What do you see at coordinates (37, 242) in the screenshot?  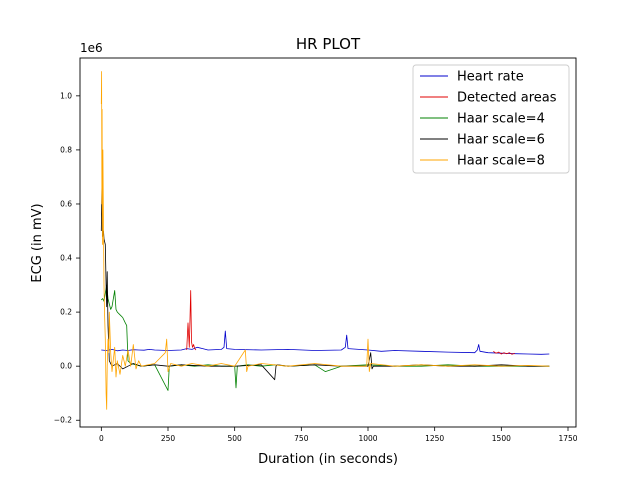 I see `y-axis-label: ECG (in mV)` at bounding box center [37, 242].